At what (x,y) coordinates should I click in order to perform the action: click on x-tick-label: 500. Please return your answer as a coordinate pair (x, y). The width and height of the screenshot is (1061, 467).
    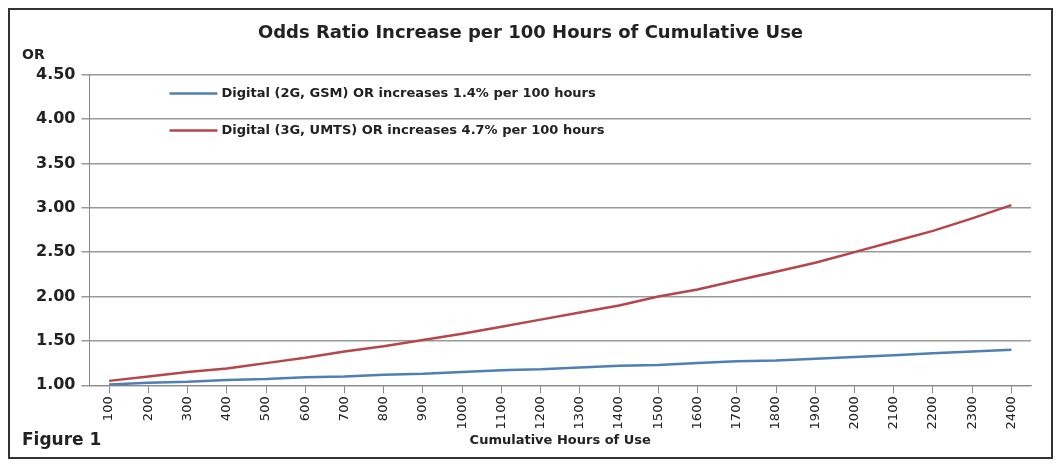
    Looking at the image, I should click on (265, 409).